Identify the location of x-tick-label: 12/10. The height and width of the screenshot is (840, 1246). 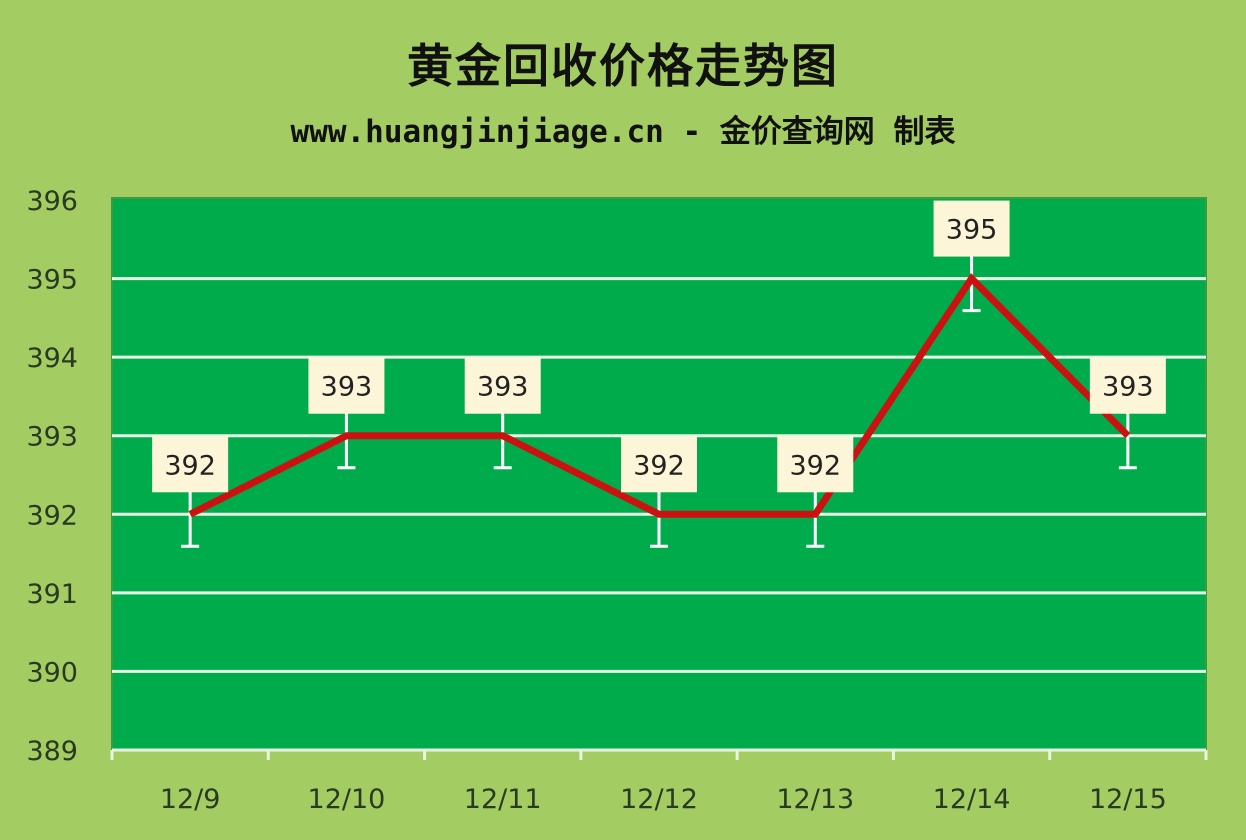
(347, 799).